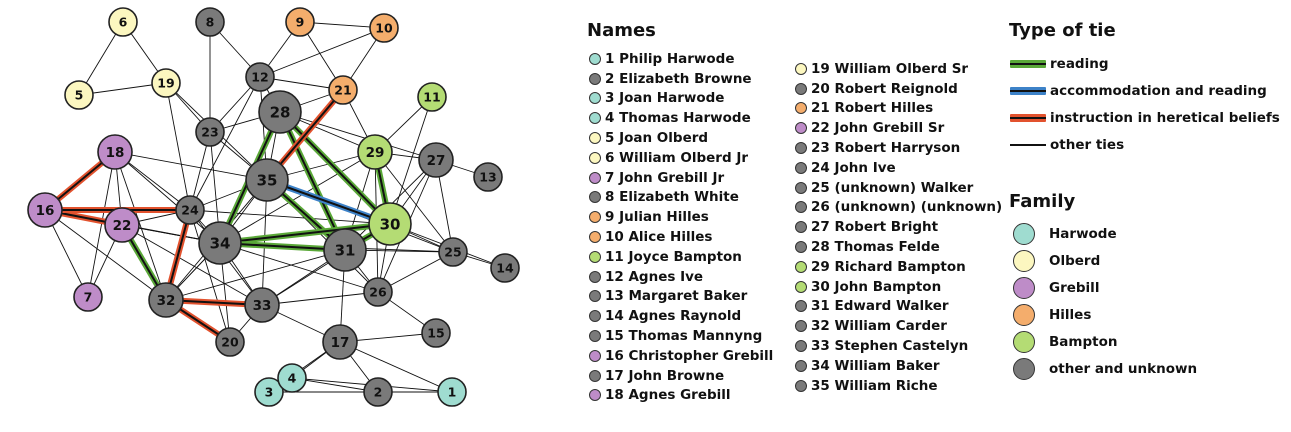 This screenshot has width=1291, height=432. What do you see at coordinates (312, 181) in the screenshot?
I see `edge-28-31-reading` at bounding box center [312, 181].